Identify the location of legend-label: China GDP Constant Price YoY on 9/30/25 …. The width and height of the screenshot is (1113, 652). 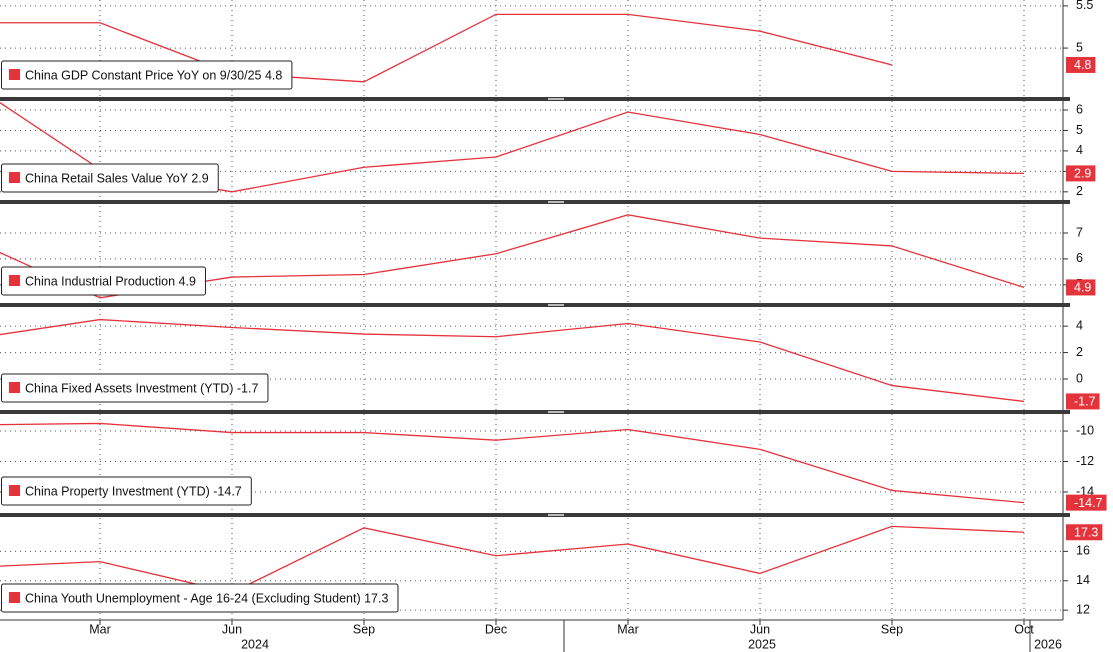
(153, 75).